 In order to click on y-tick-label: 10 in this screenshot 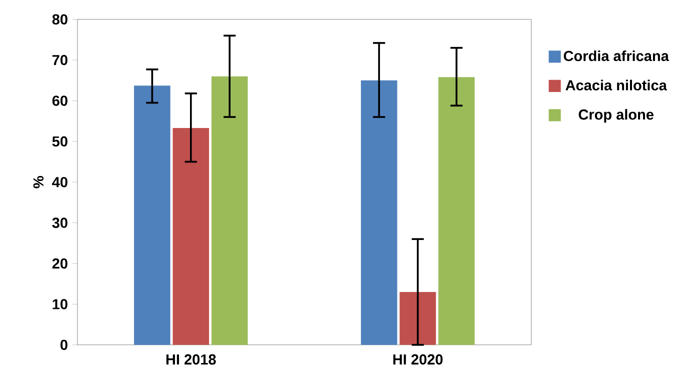, I will do `click(60, 304)`.